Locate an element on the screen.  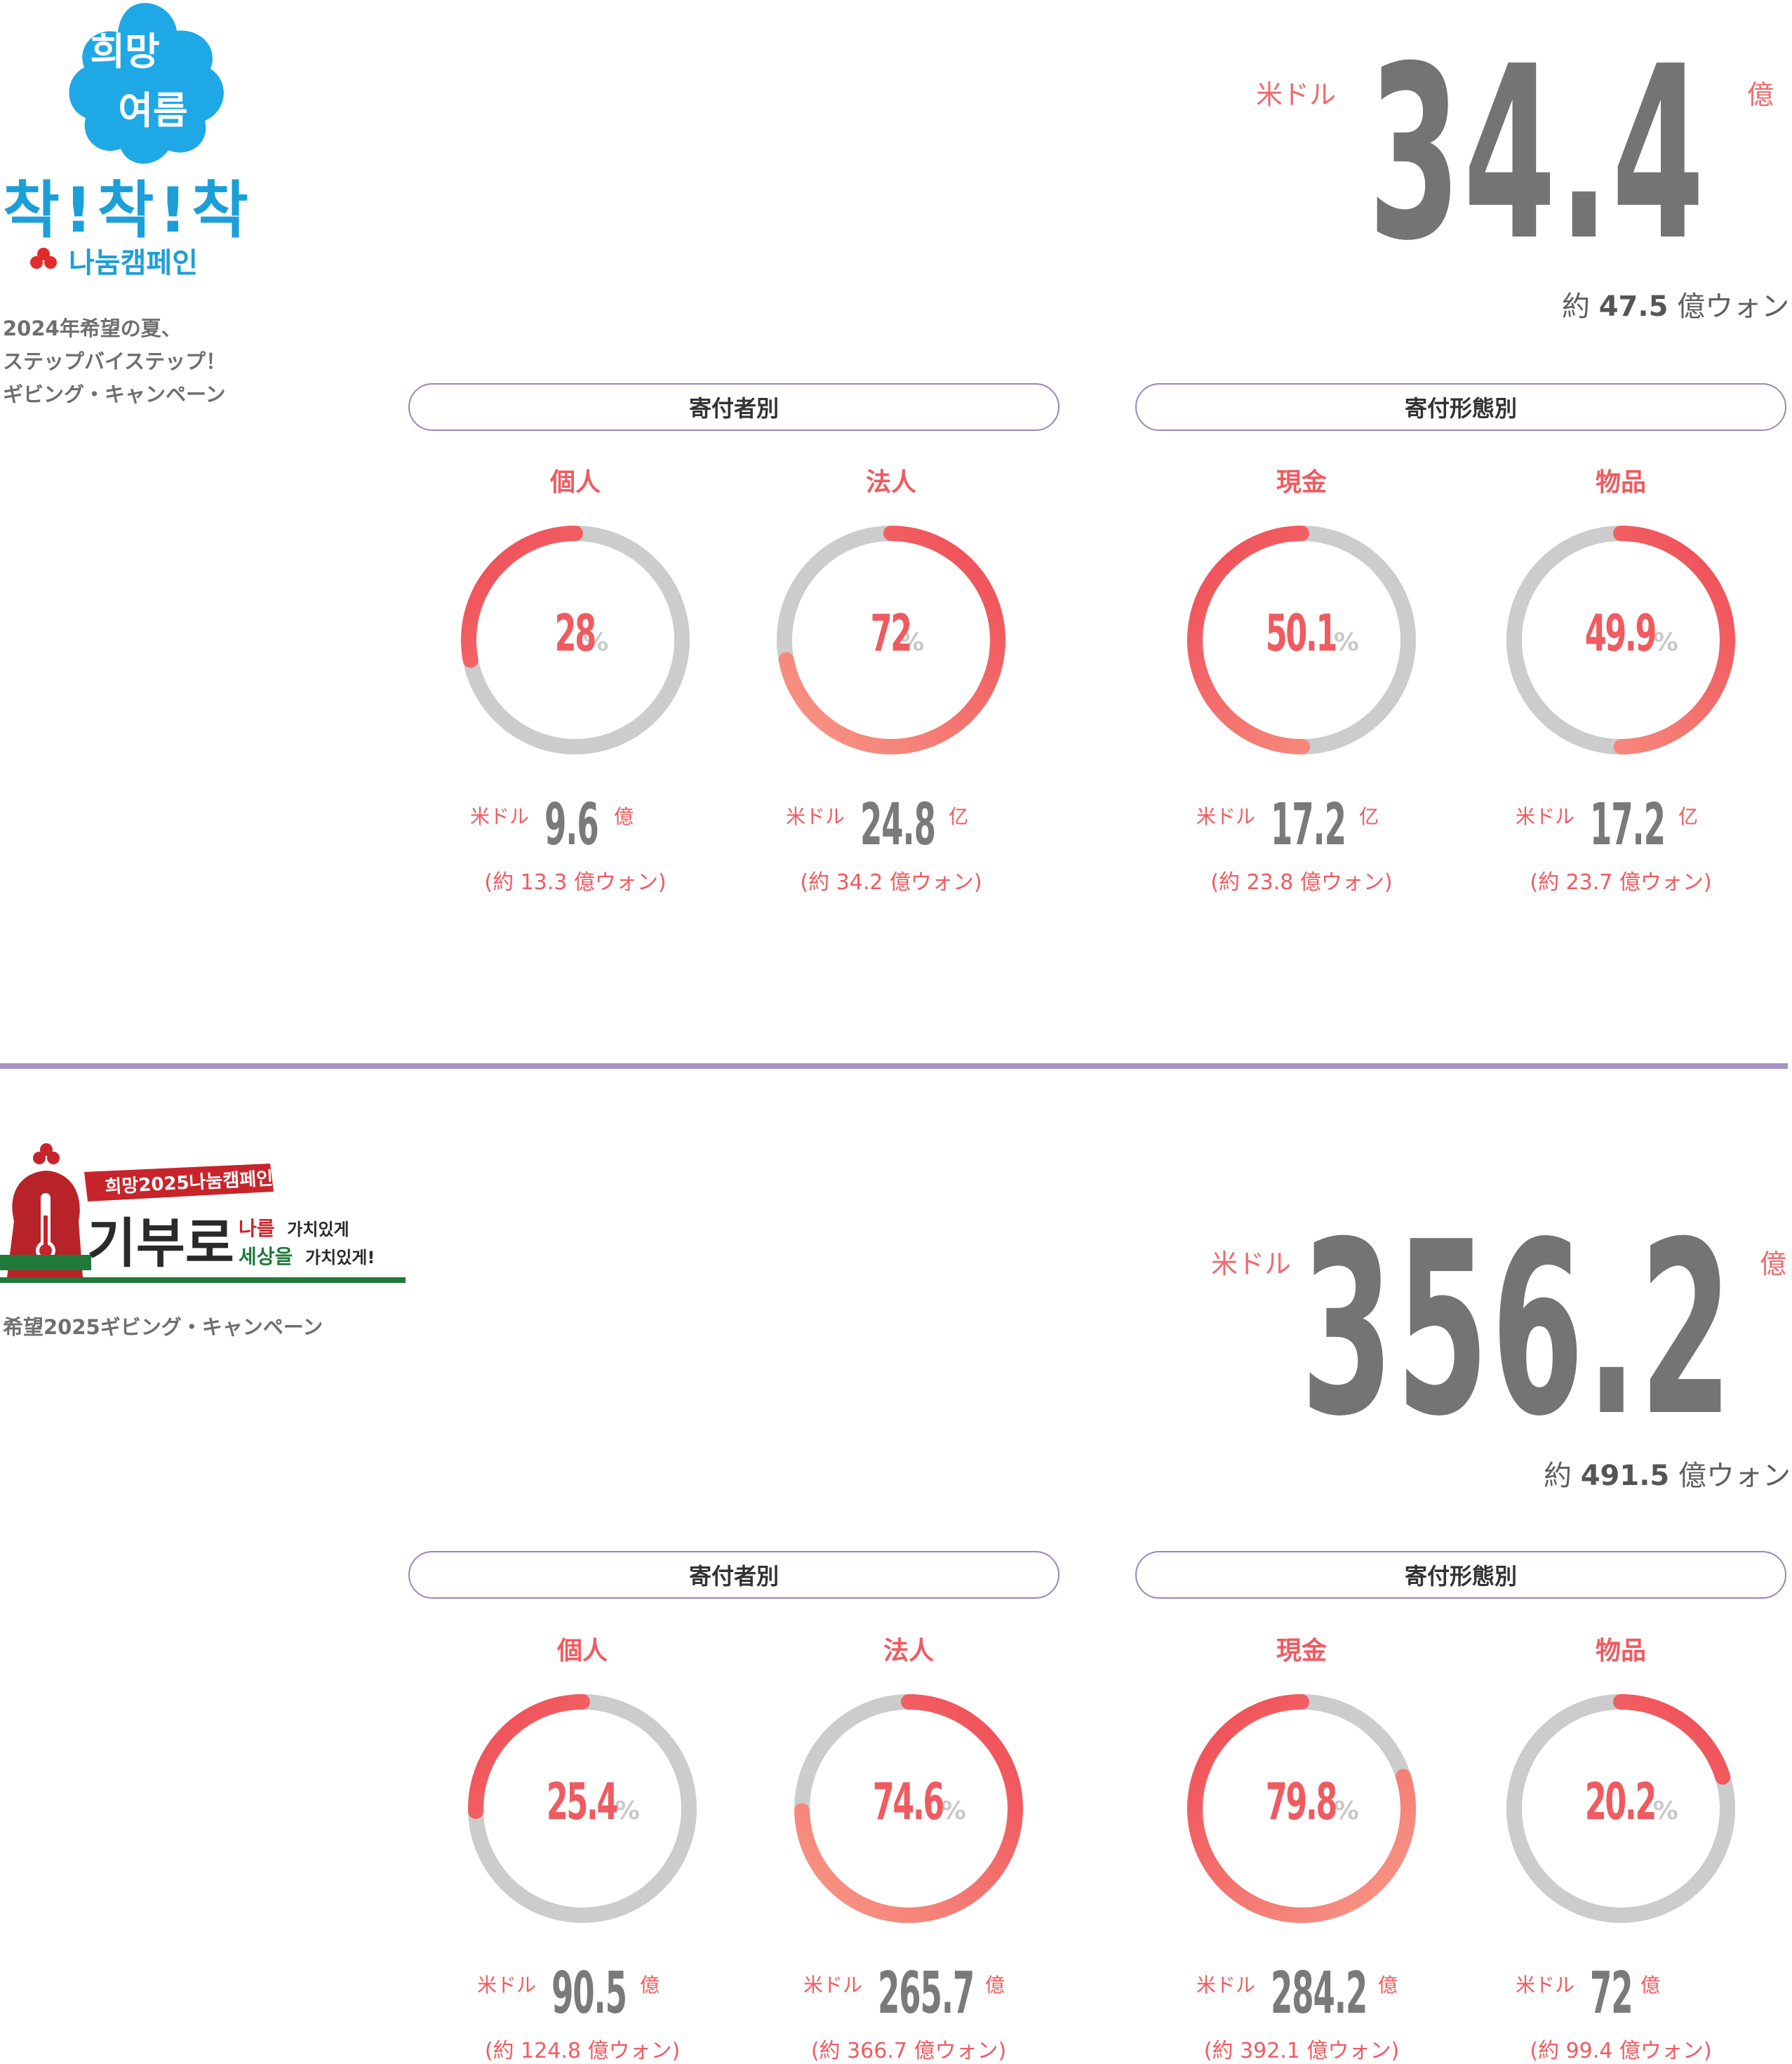
percent-label: 28% is located at coordinates (575, 633).